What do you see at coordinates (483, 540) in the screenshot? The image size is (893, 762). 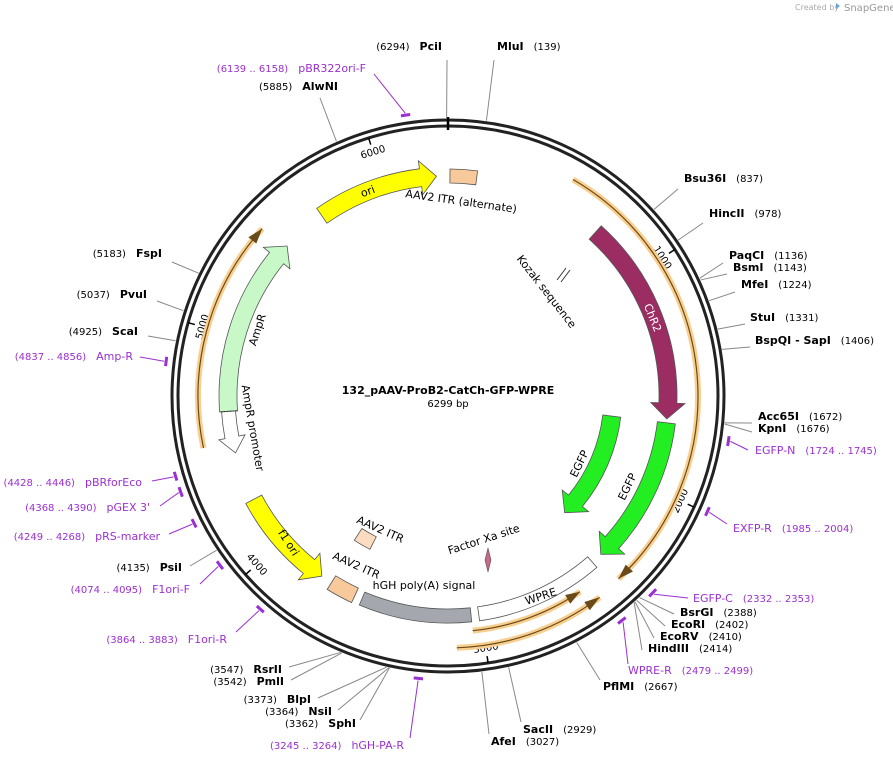 I see `feature-label: Factor Xa site` at bounding box center [483, 540].